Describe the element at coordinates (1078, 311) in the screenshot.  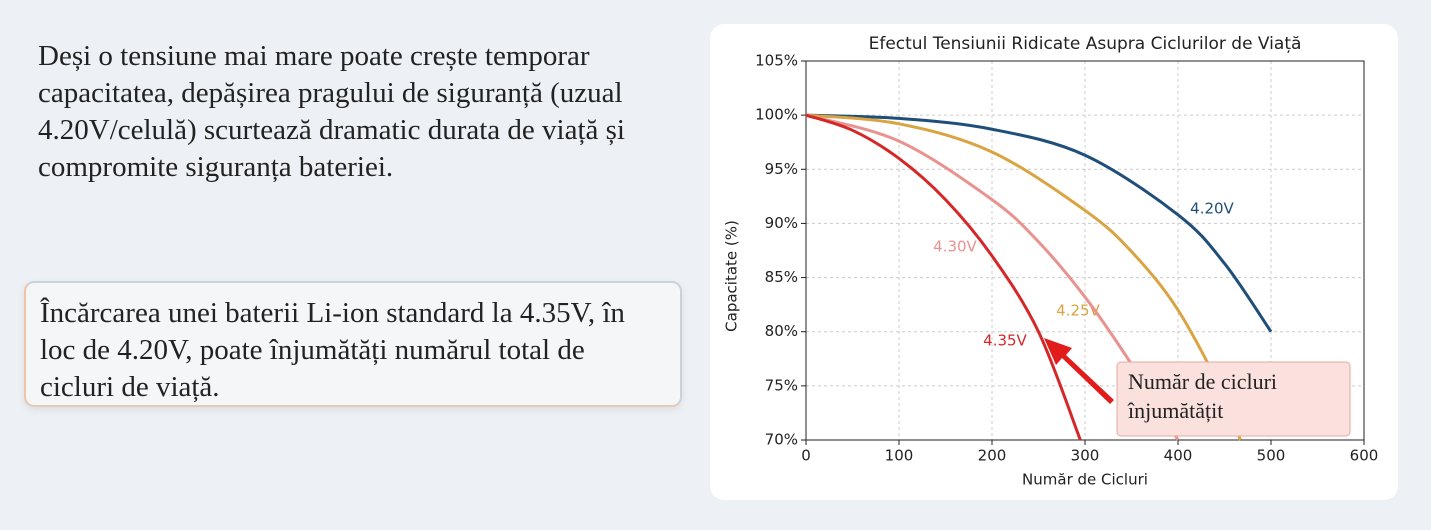
I see `series-label: 4.25V` at that location.